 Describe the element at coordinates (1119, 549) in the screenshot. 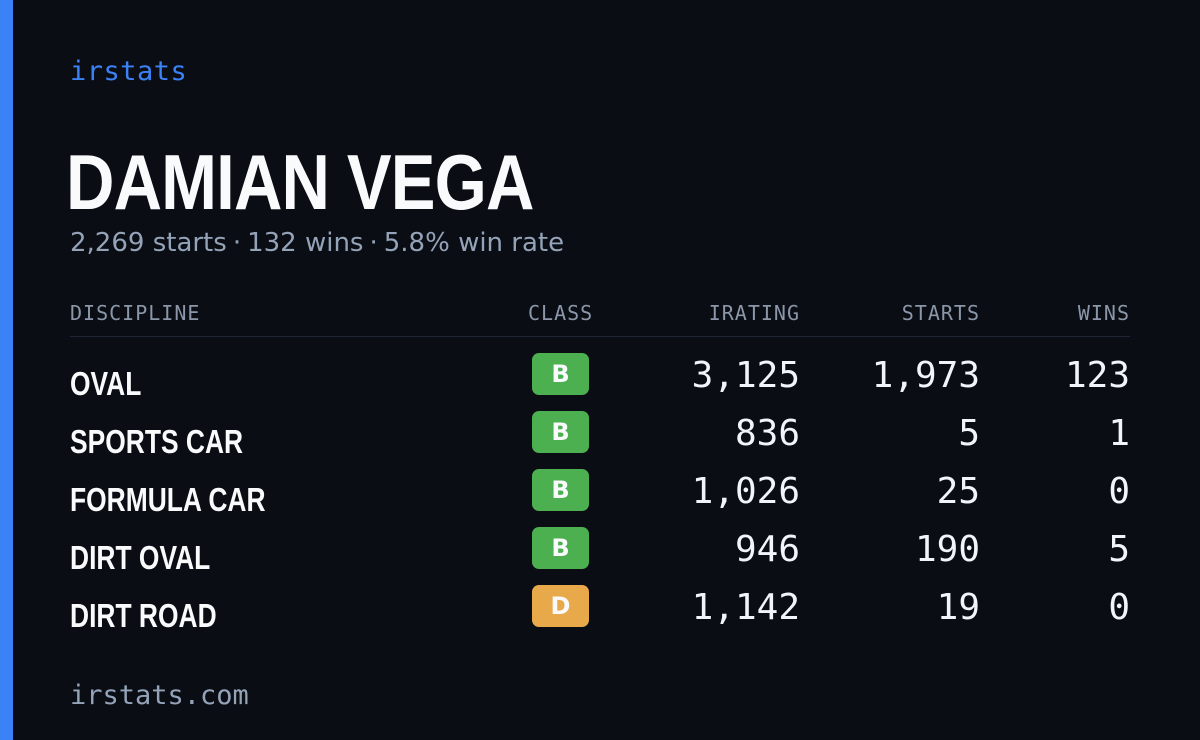

I see `wins-value: 5` at that location.